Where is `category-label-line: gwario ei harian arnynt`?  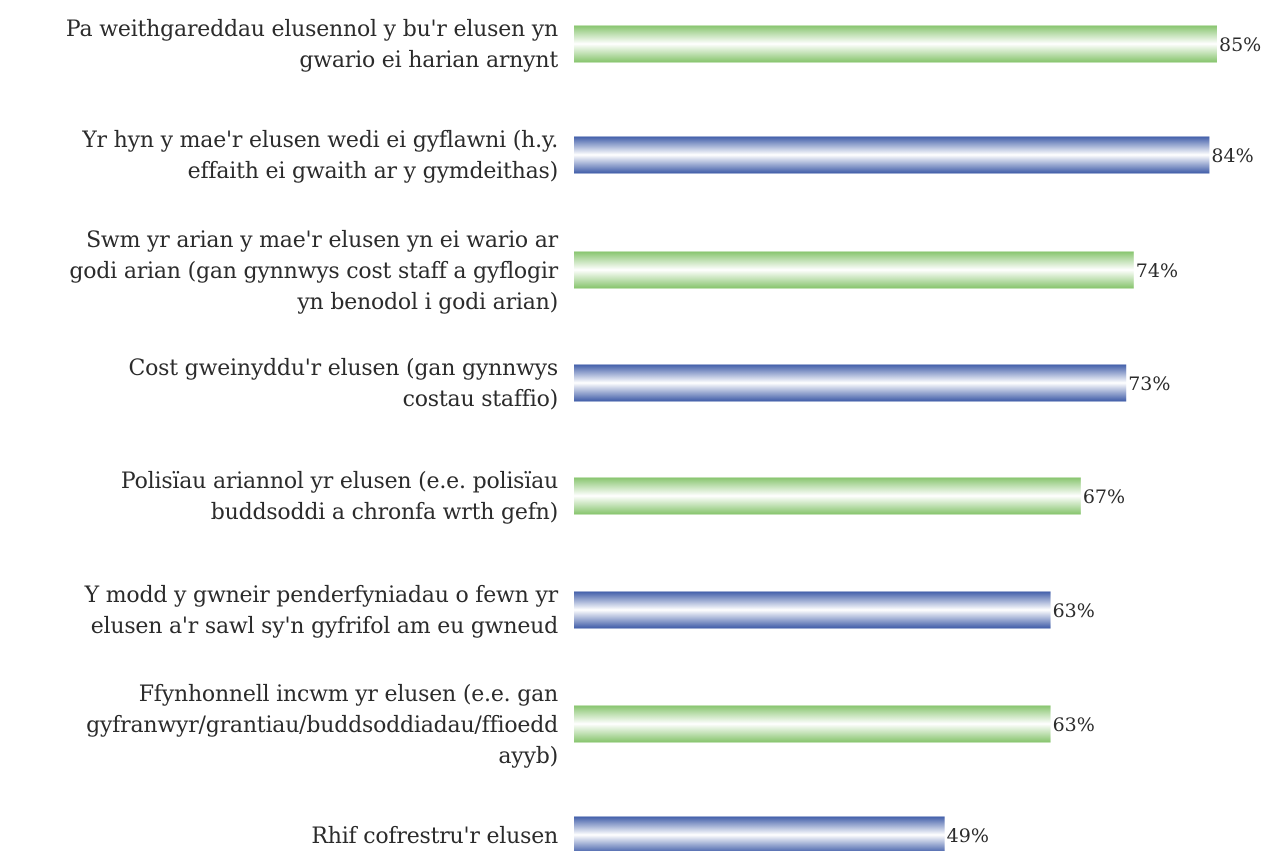
category-label-line: gwario ei harian arnynt is located at coordinates (428, 60).